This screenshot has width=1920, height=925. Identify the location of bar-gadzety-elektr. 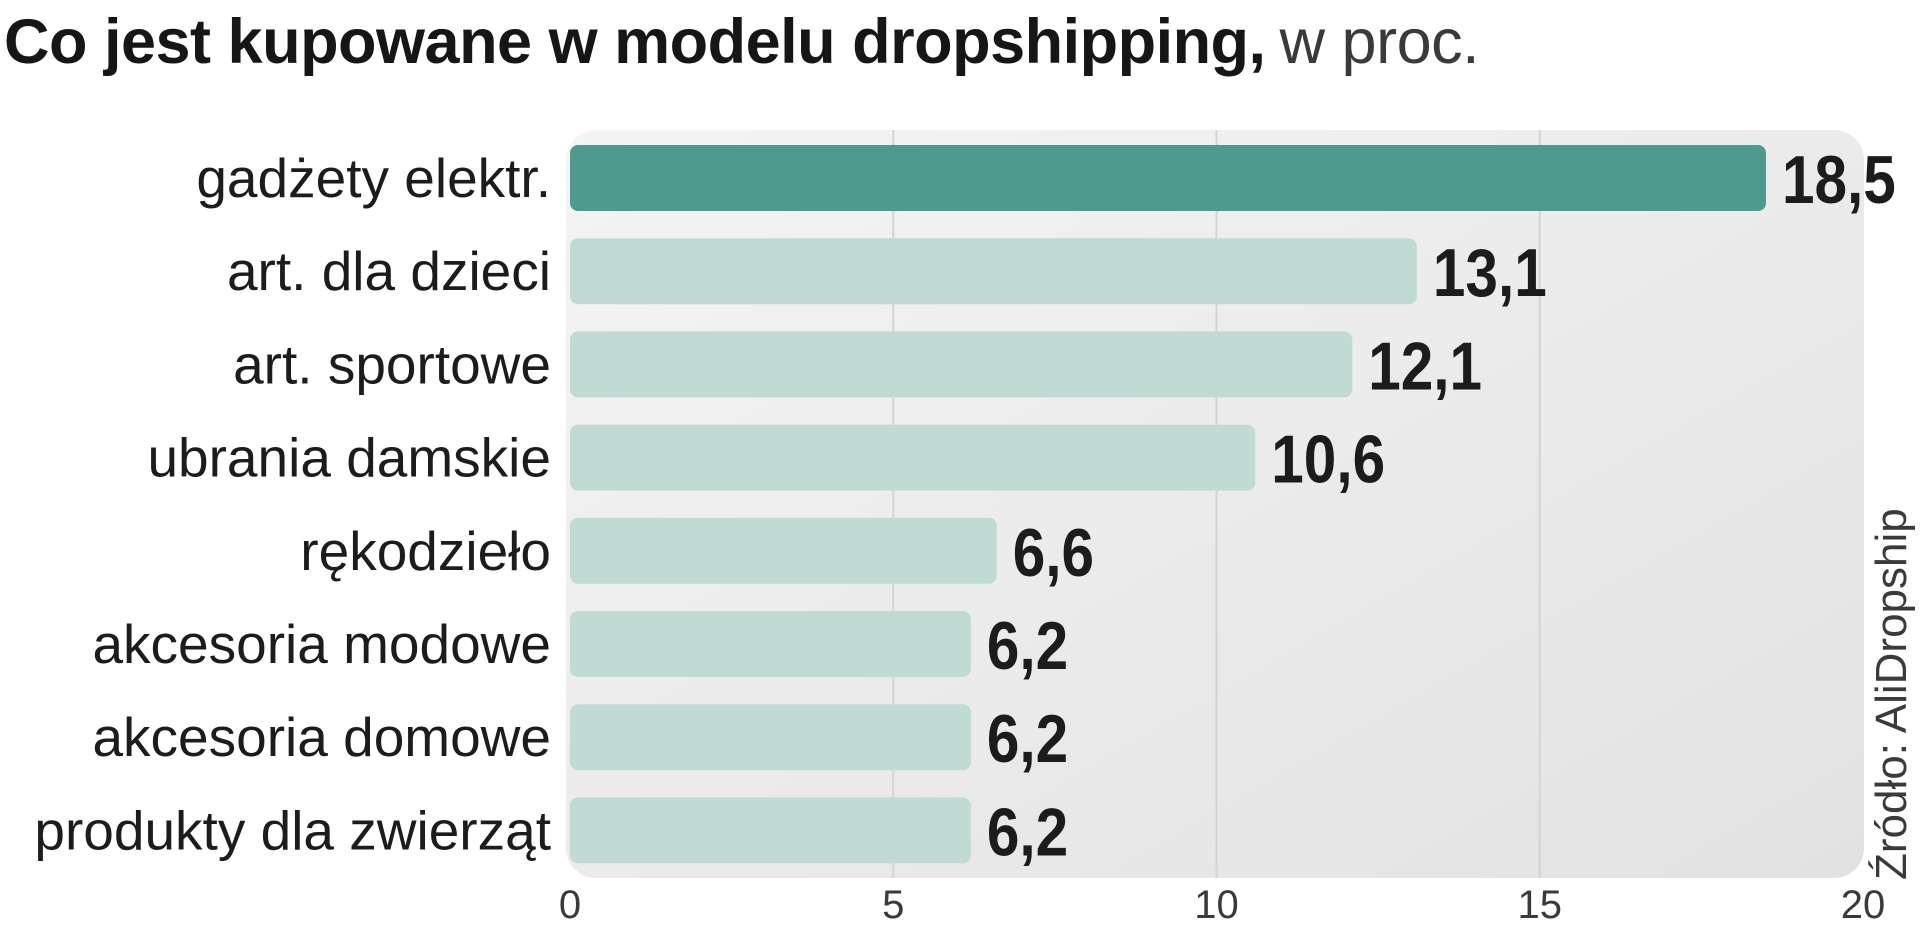
(1168, 178).